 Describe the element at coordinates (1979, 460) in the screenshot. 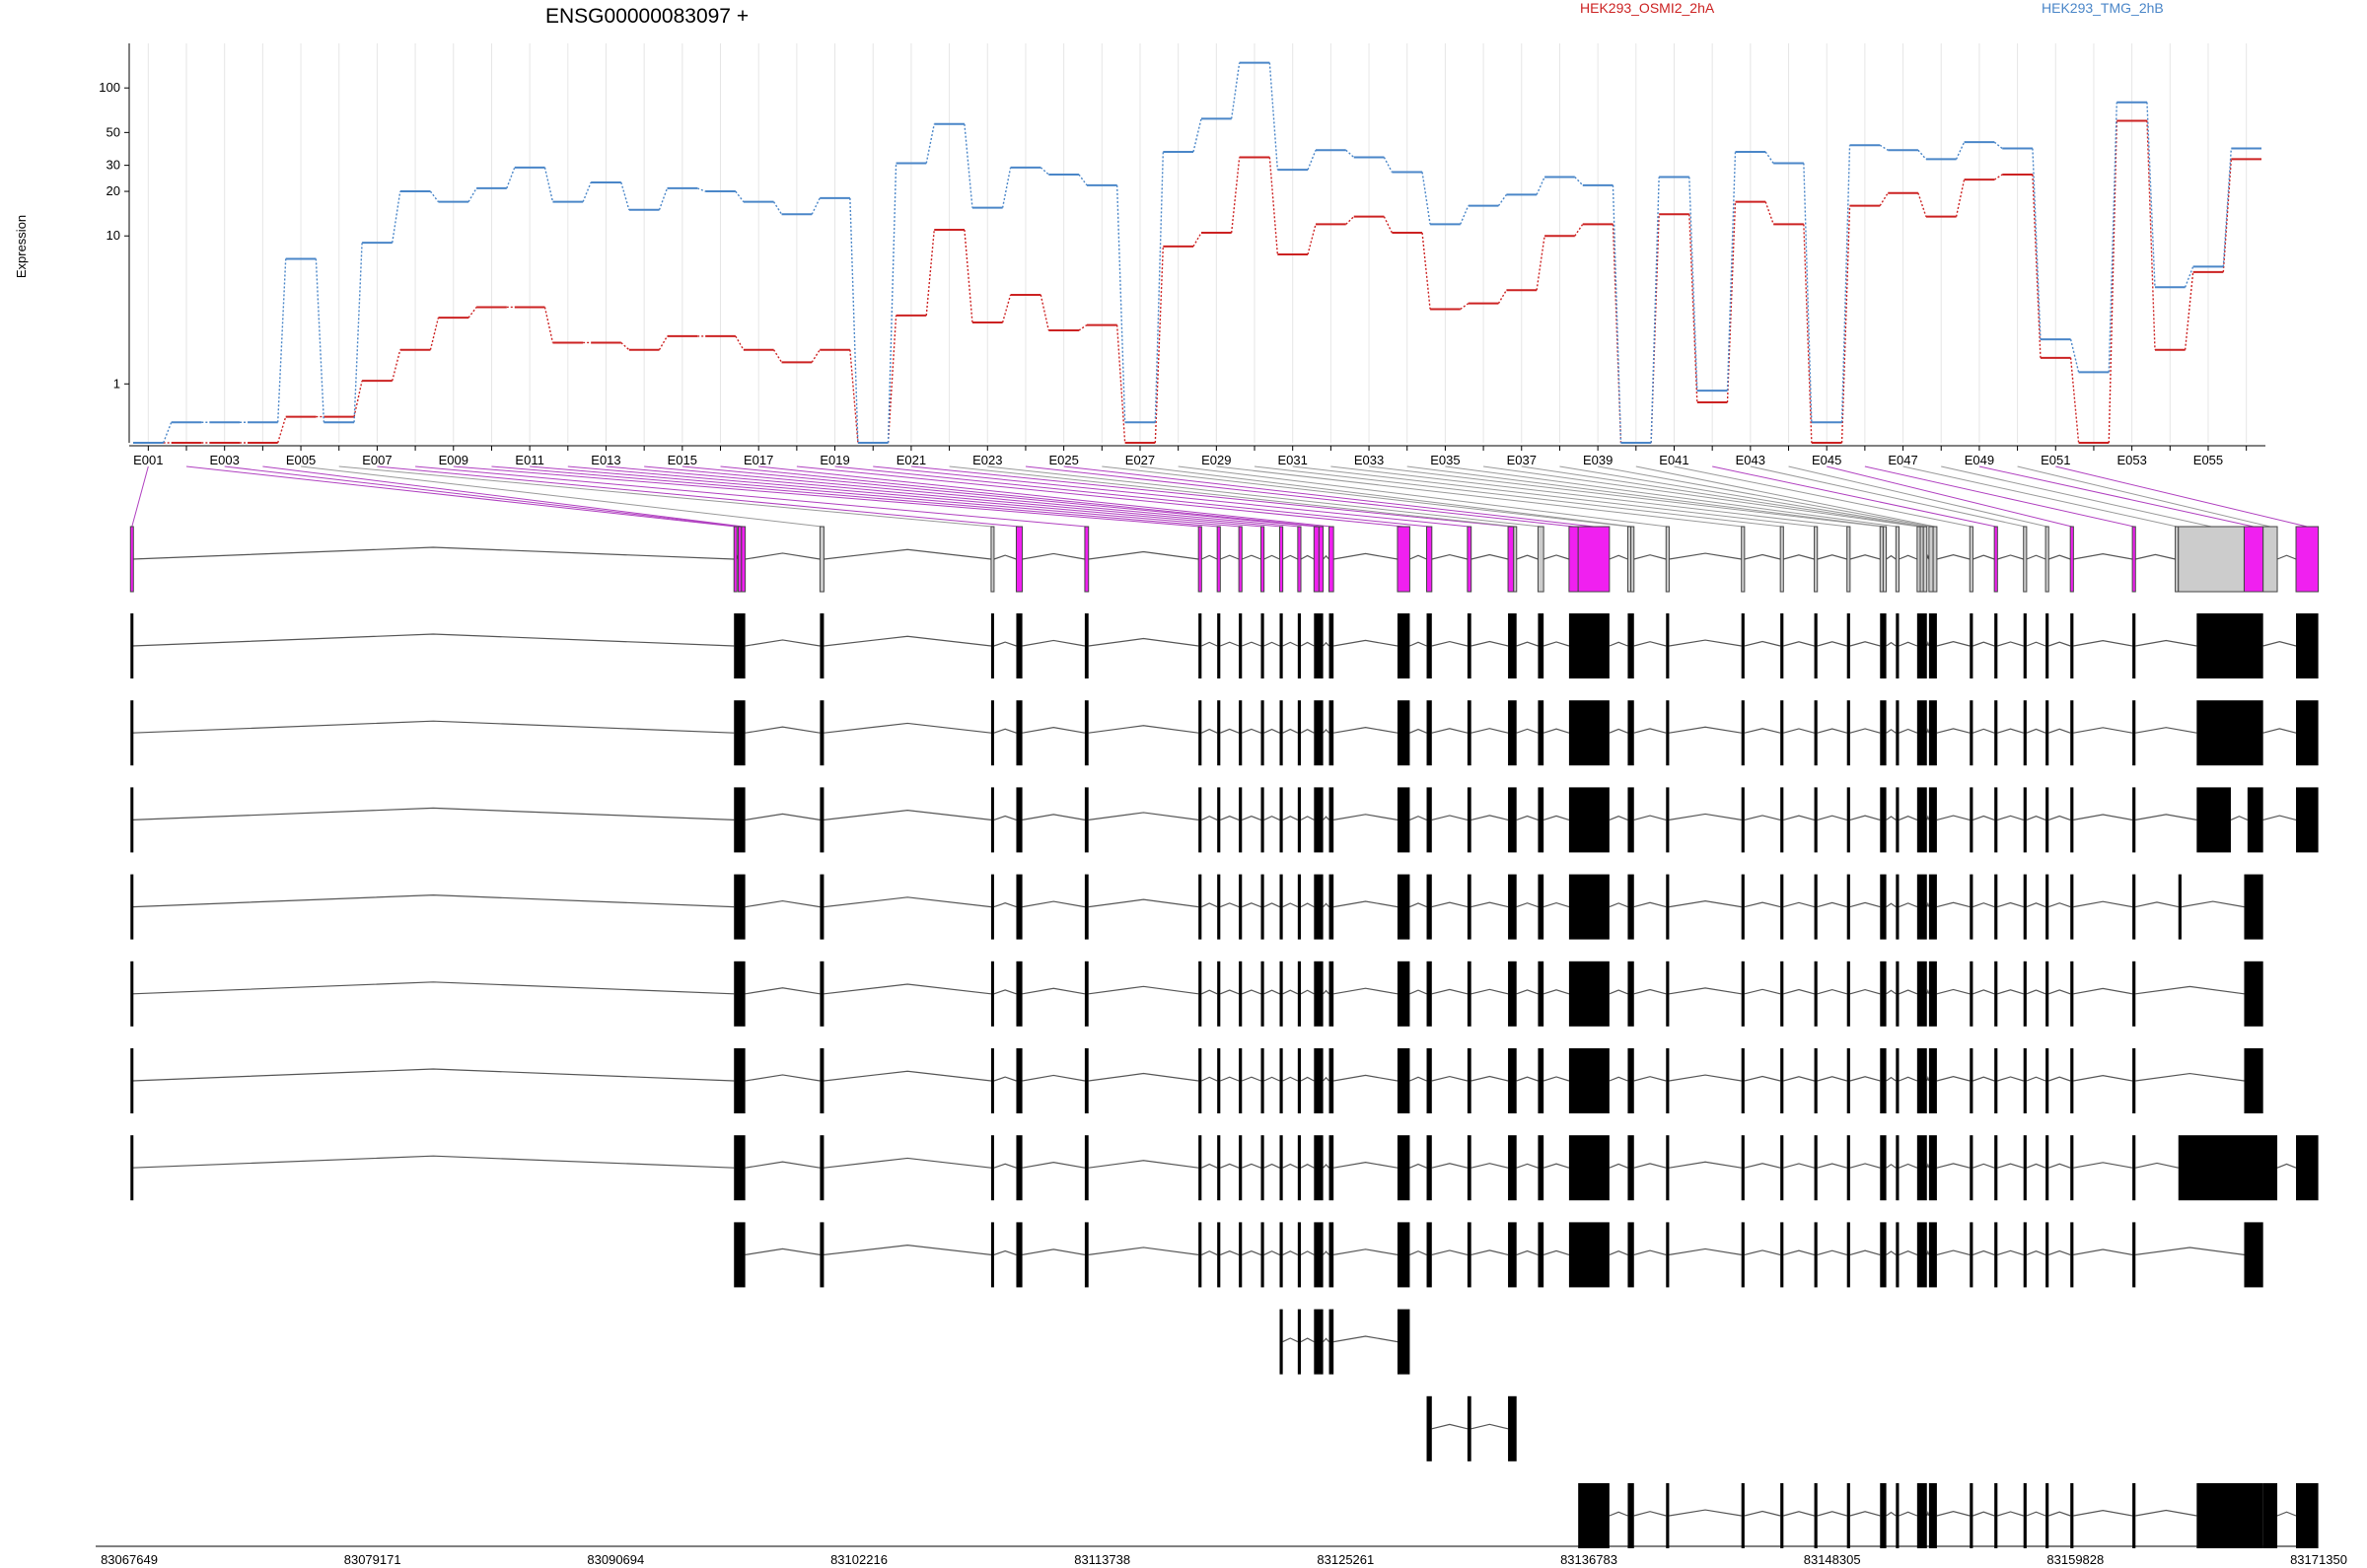

I see `x-tick-label: E049` at that location.